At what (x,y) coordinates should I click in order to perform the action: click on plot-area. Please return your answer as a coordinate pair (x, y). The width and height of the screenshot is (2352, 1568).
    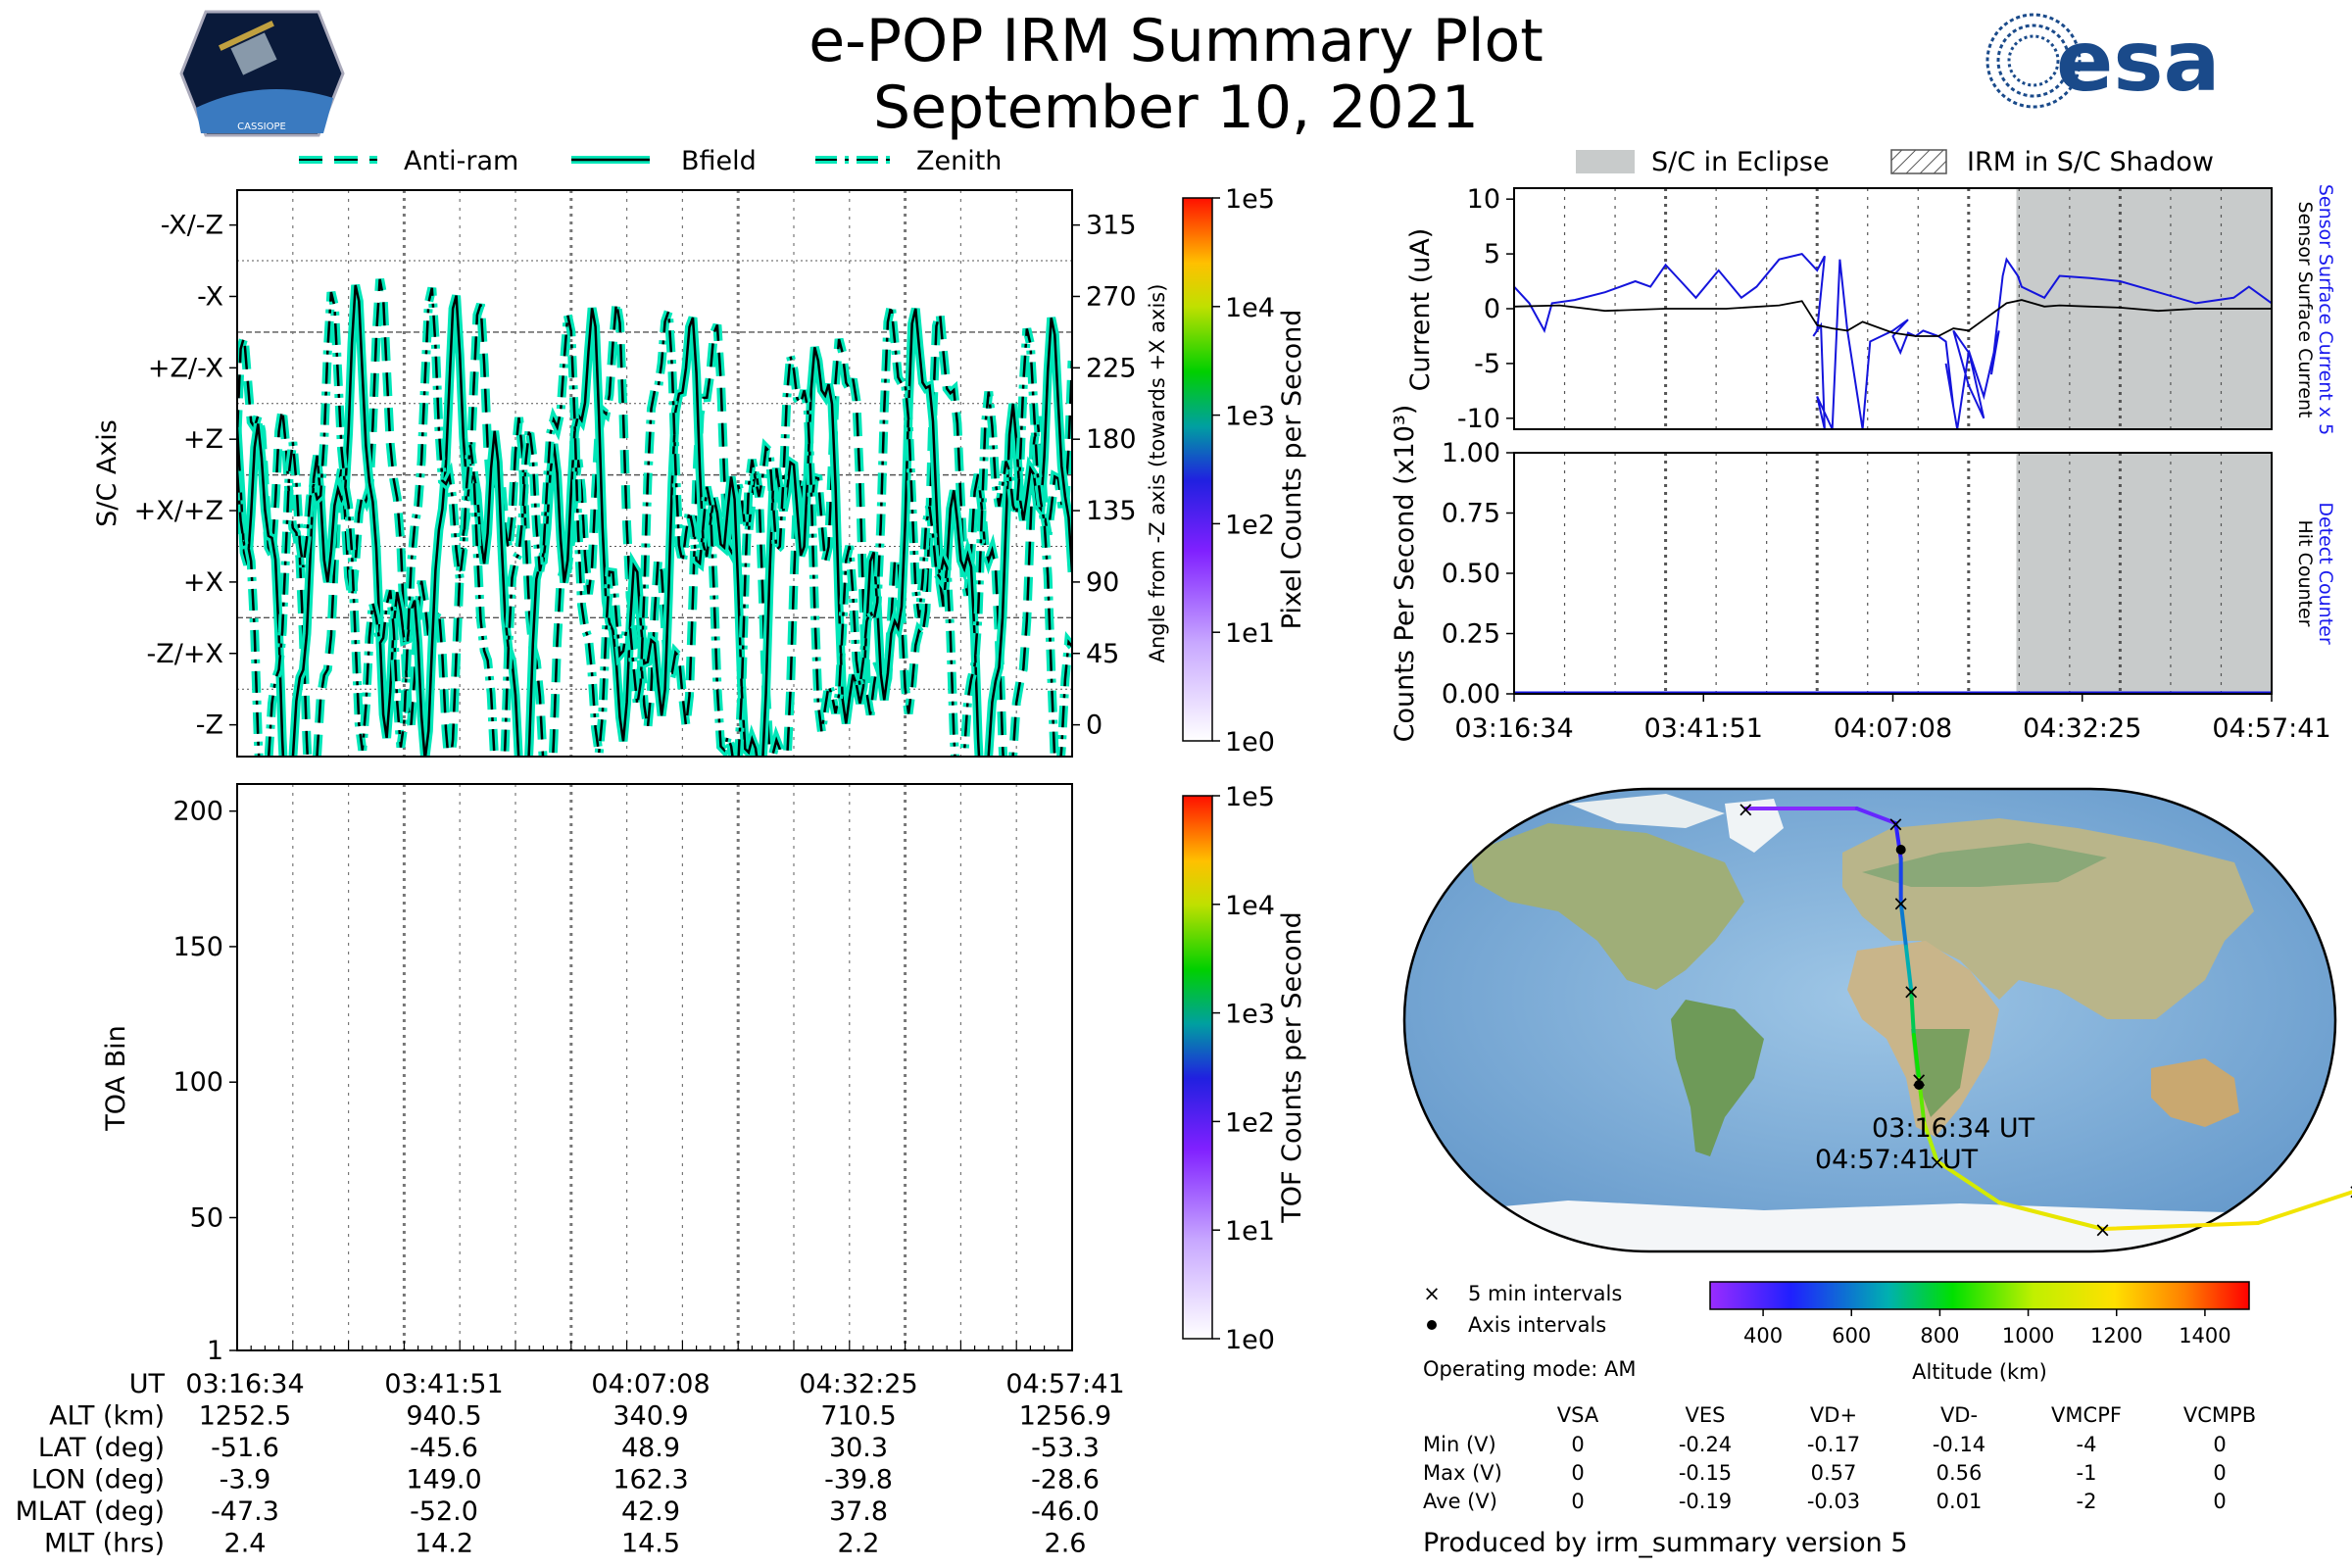
    Looking at the image, I should click on (654, 1067).